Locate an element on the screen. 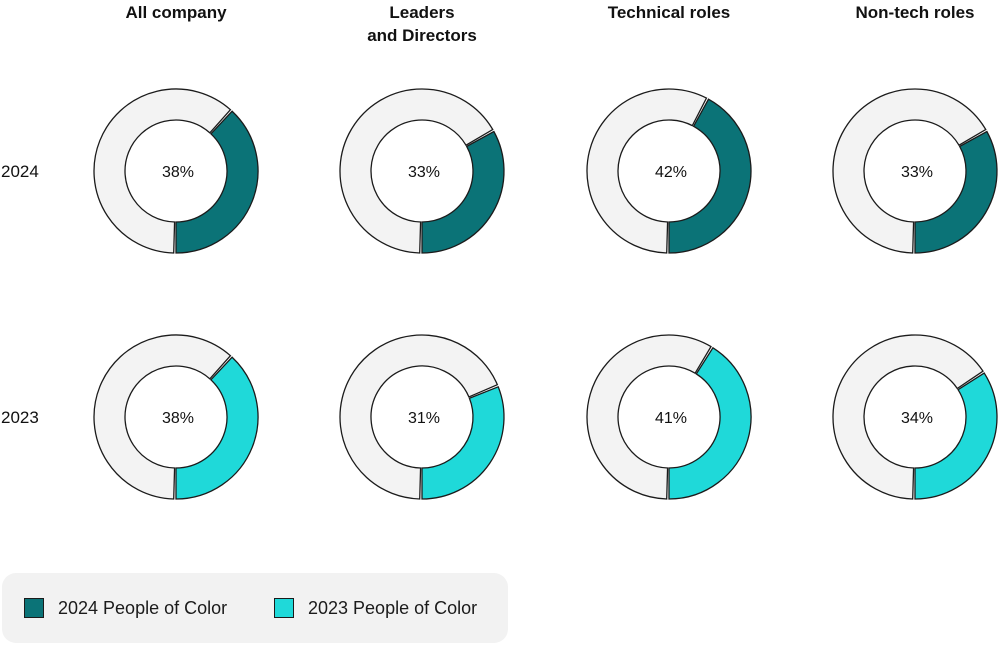 This screenshot has width=1000, height=649. column-header-1-line-0: Leaders is located at coordinates (421, 12).